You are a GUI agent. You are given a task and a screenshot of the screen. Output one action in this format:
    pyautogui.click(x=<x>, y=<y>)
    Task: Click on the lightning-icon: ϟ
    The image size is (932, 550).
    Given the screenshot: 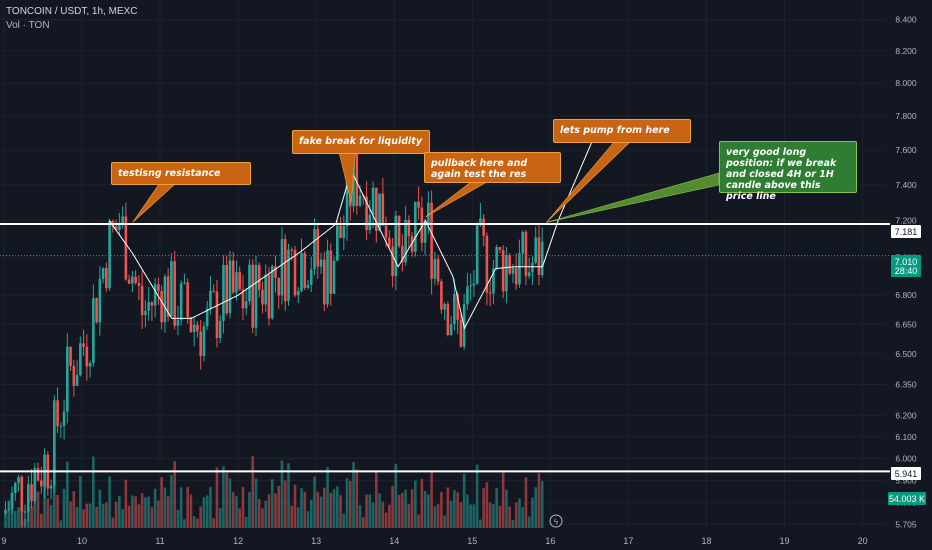 What is the action you would take?
    pyautogui.click(x=556, y=522)
    